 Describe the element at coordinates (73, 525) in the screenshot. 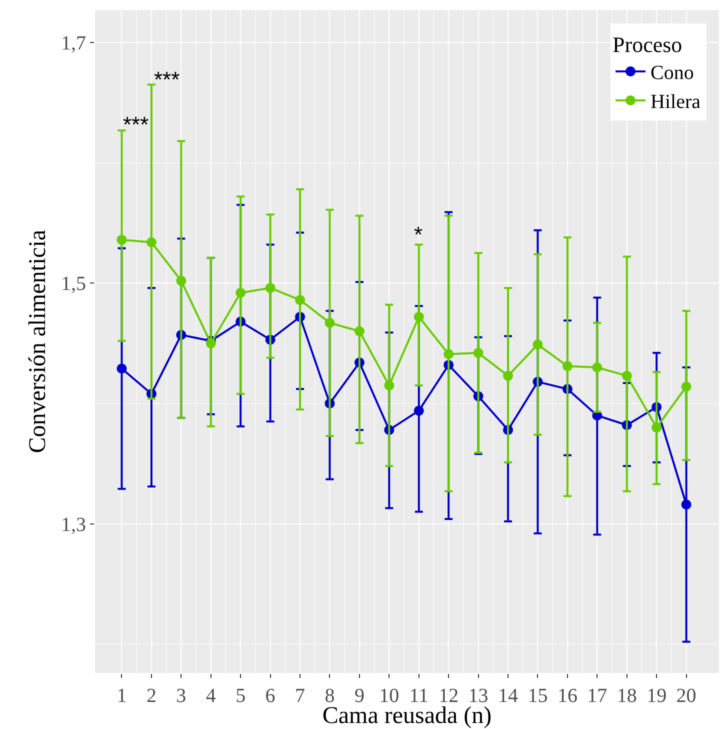

I see `y-tick-label: 1,3` at that location.